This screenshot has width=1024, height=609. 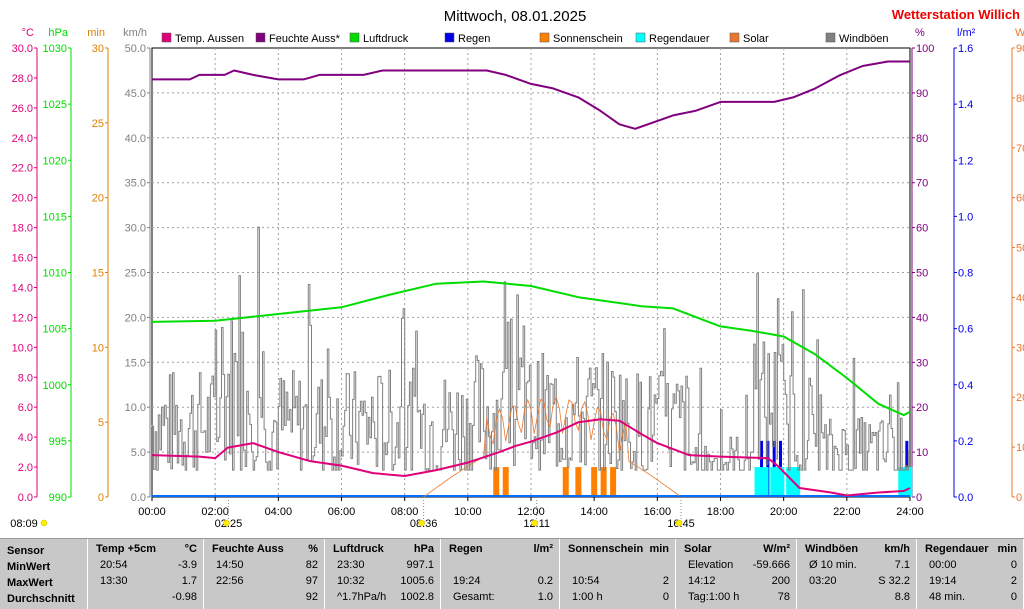 I want to click on y-tick-label: 995, so click(x=58, y=442).